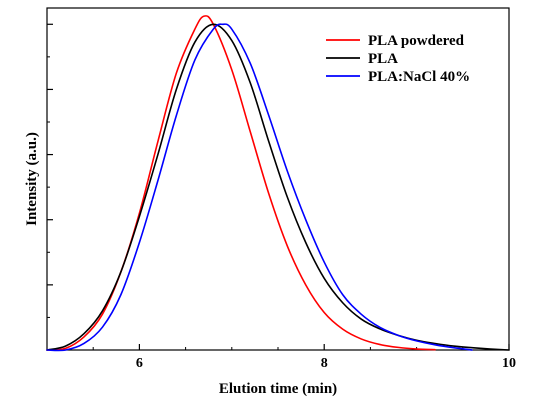  Describe the element at coordinates (383, 59) in the screenshot. I see `legend-label-pla: PLA` at that location.